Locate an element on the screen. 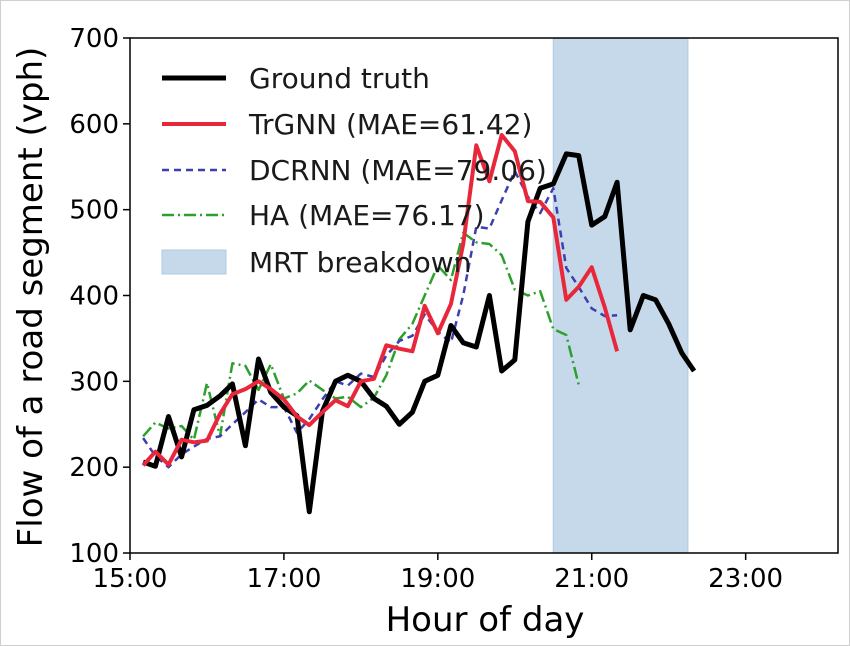 The height and width of the screenshot is (646, 850). y-tick-label: 300 is located at coordinates (94, 382).